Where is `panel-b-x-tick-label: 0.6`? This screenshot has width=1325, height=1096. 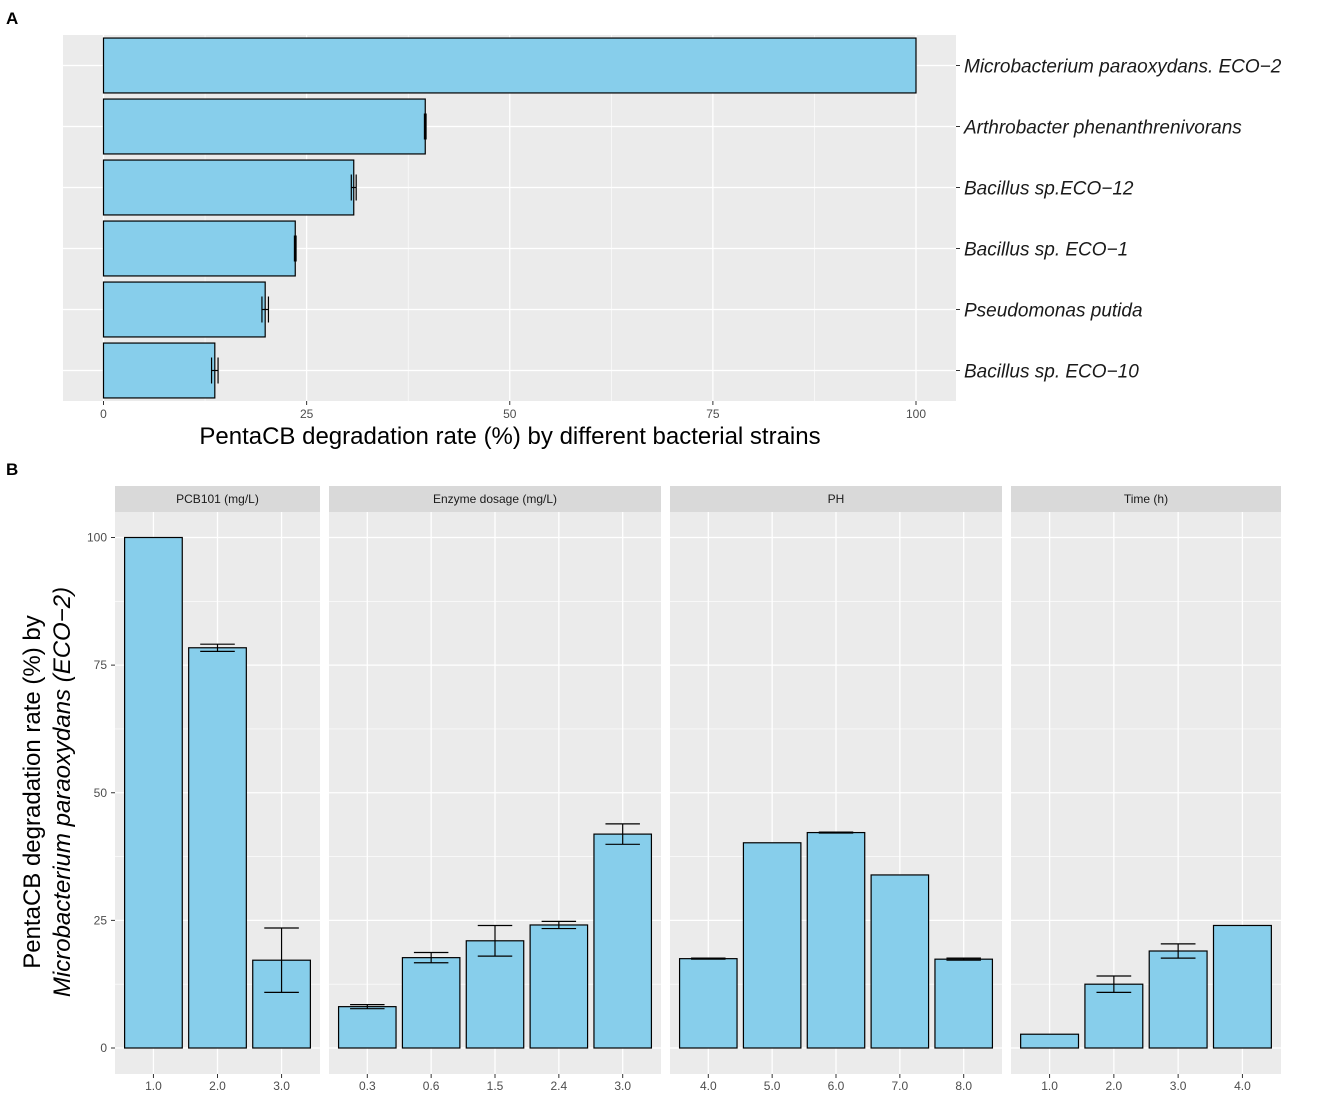
panel-b-x-tick-label: 0.6 is located at coordinates (431, 1086).